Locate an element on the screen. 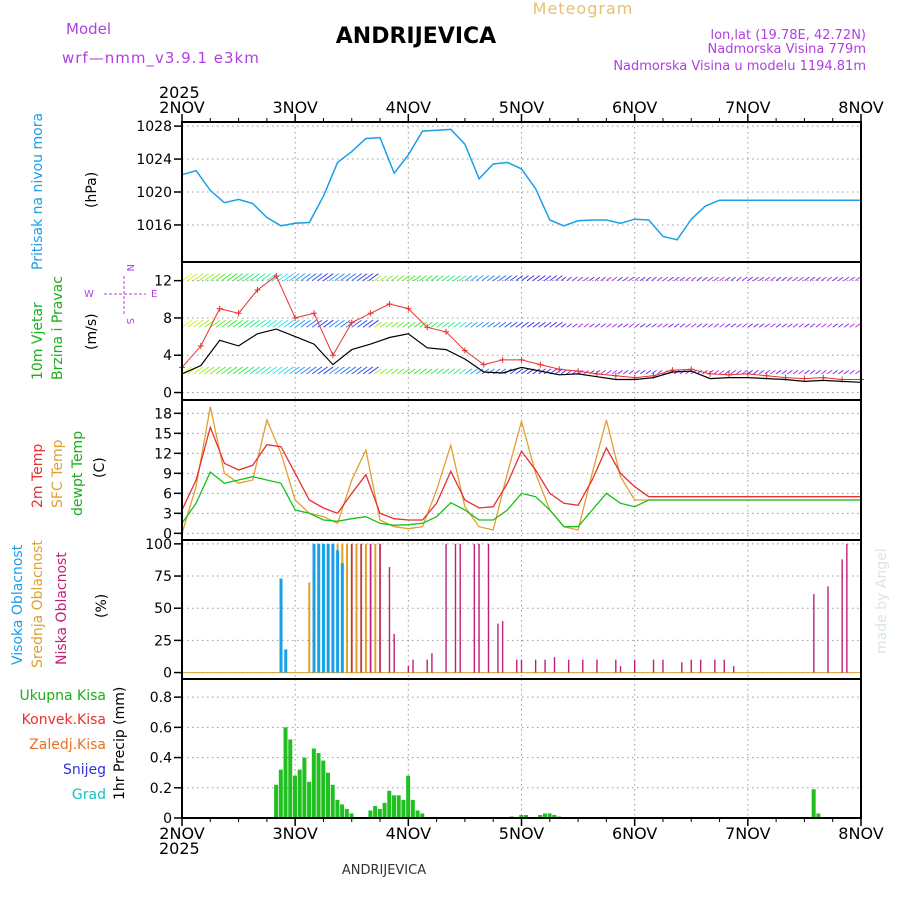  x-tick-label: 3NOV is located at coordinates (294, 107).